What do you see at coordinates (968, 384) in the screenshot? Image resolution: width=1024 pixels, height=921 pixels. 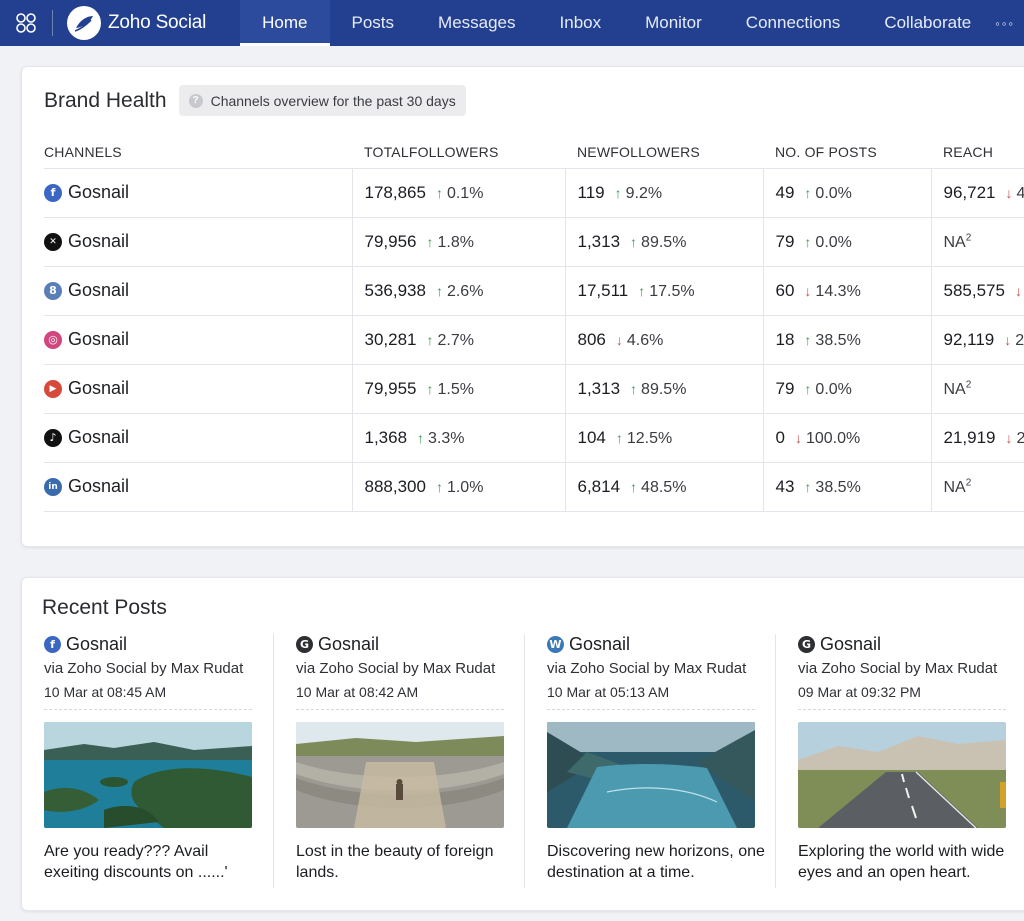 I see `reach-footnote: 2` at bounding box center [968, 384].